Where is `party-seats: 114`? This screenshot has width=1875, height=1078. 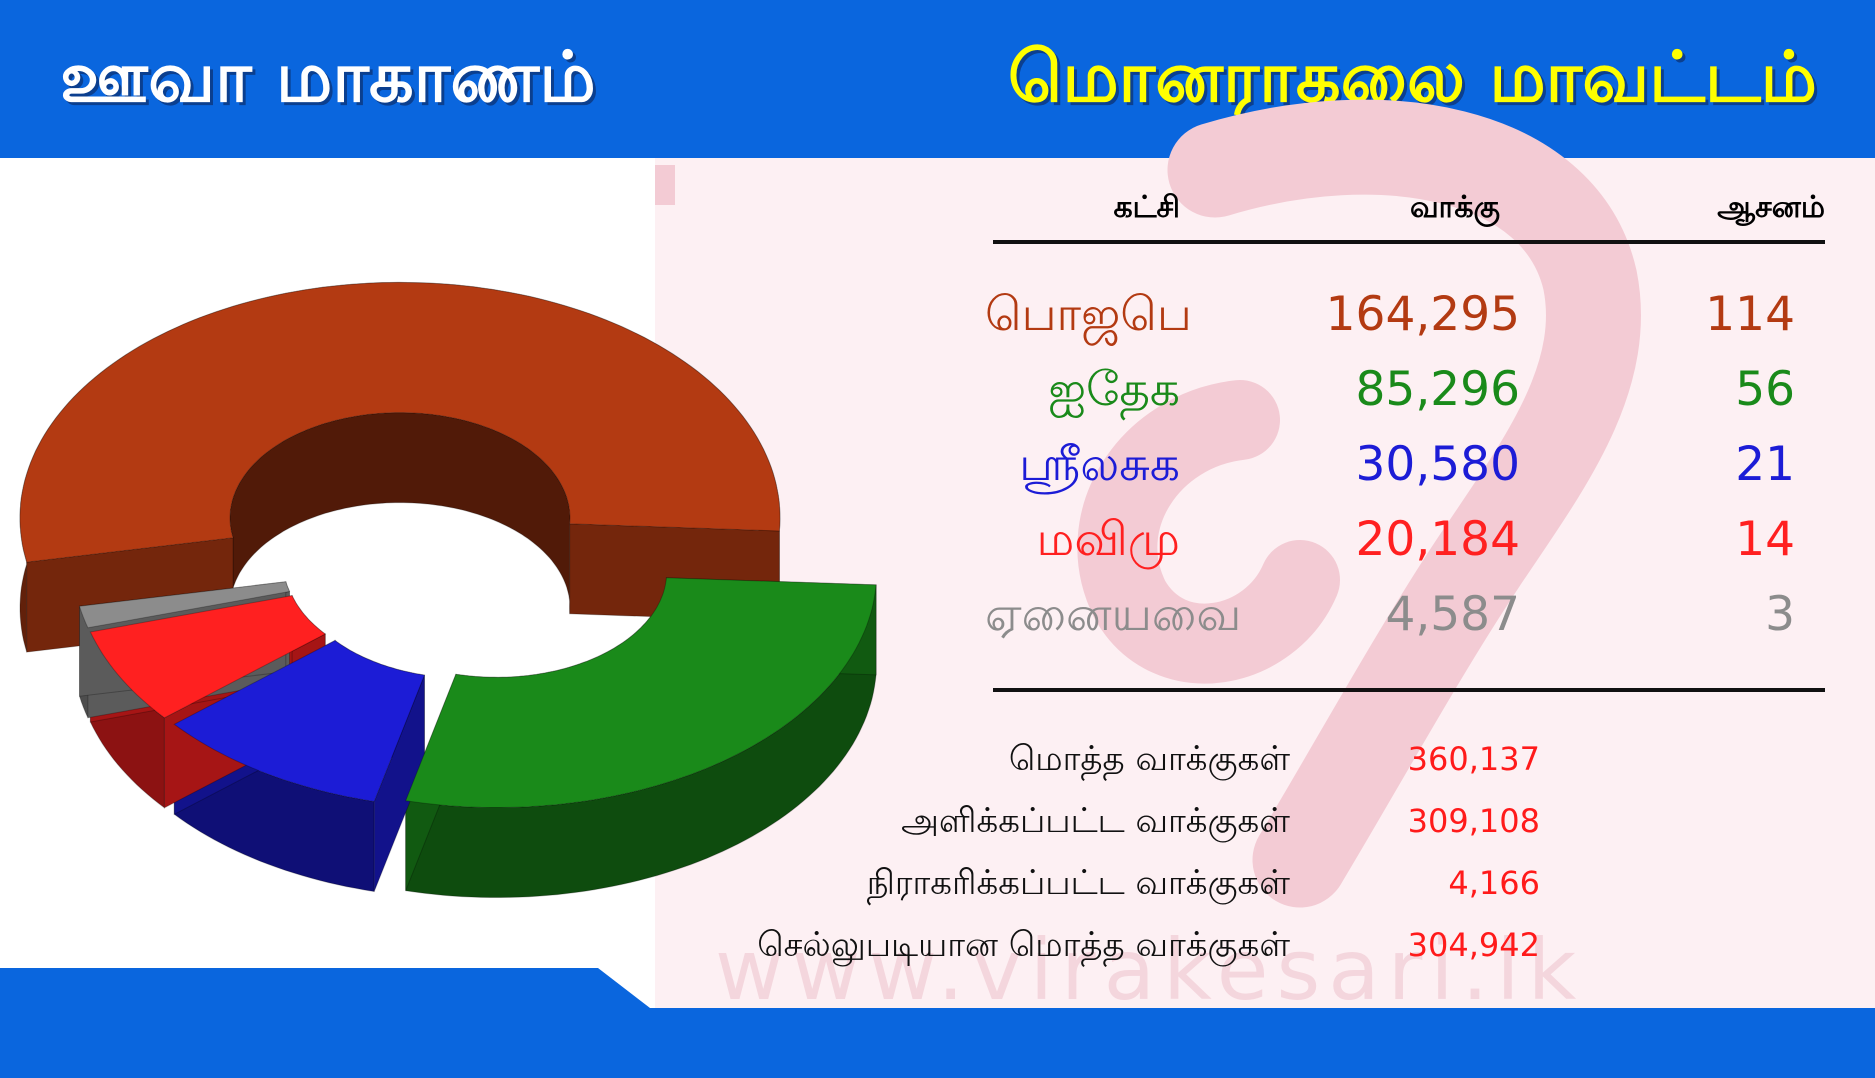 party-seats: 114 is located at coordinates (1750, 314).